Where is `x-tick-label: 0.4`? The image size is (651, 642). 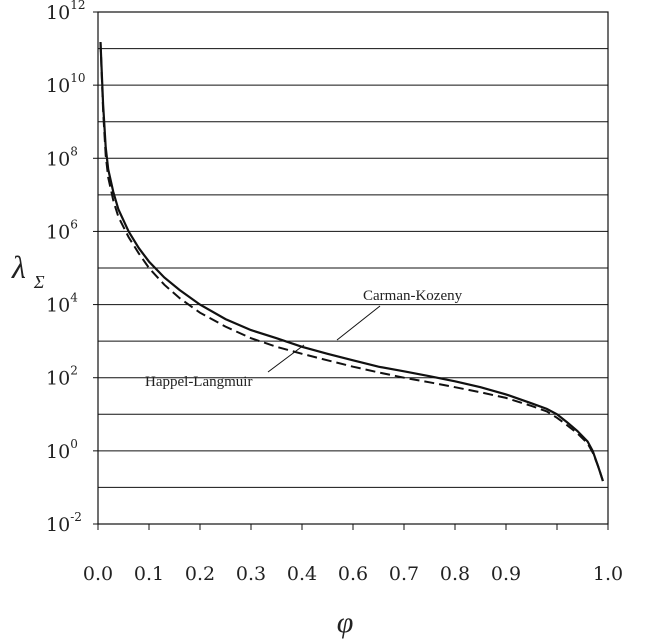 x-tick-label: 0.4 is located at coordinates (302, 574).